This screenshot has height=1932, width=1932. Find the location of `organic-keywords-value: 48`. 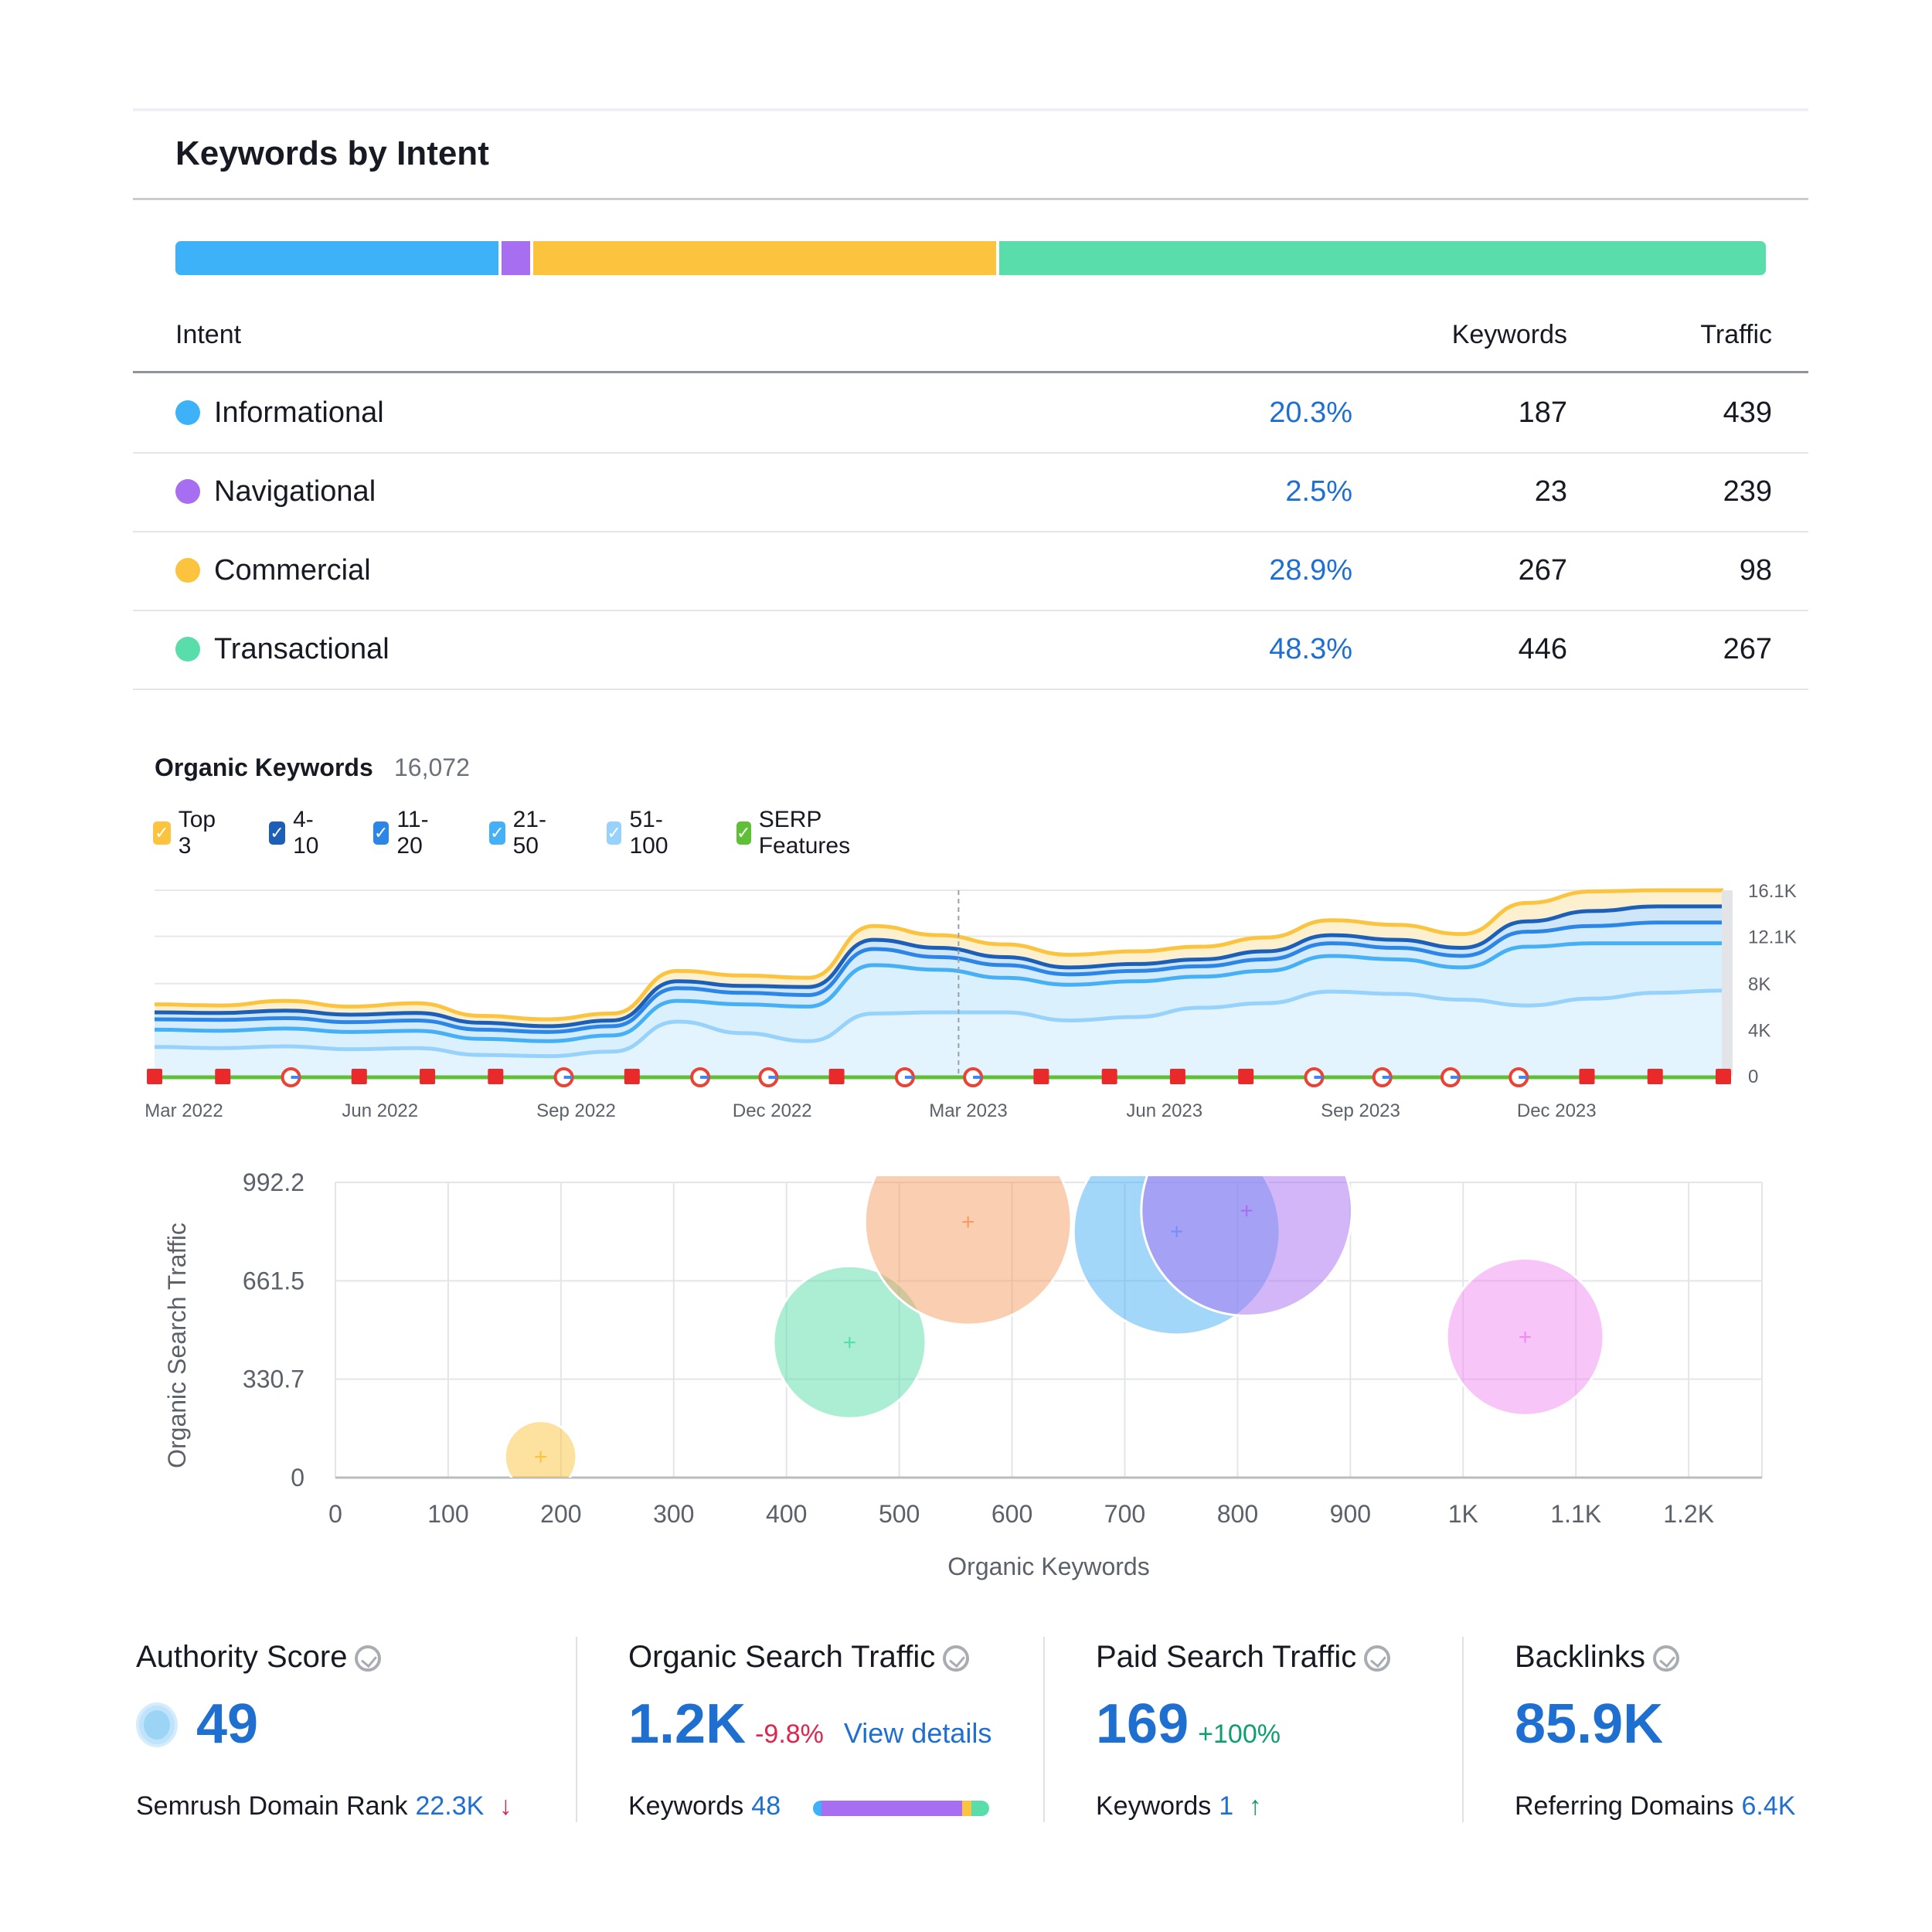

organic-keywords-value: 48 is located at coordinates (766, 1806).